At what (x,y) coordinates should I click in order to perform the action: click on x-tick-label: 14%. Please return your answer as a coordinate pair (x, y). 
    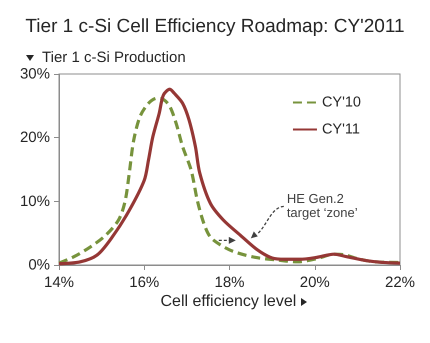
    Looking at the image, I should click on (59, 282).